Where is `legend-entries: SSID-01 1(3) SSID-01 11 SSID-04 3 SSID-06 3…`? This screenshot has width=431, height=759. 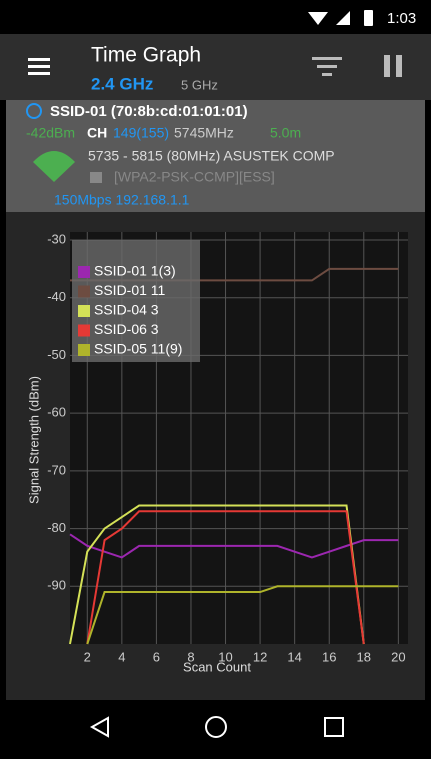
legend-entries: SSID-01 1(3) SSID-01 11 SSID-04 3 SSID-06 3… is located at coordinates (130, 310).